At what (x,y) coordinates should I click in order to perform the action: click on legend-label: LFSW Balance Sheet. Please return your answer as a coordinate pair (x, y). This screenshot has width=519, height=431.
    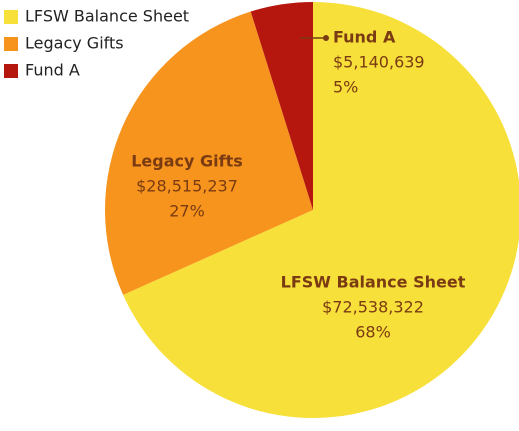
    Looking at the image, I should click on (107, 16).